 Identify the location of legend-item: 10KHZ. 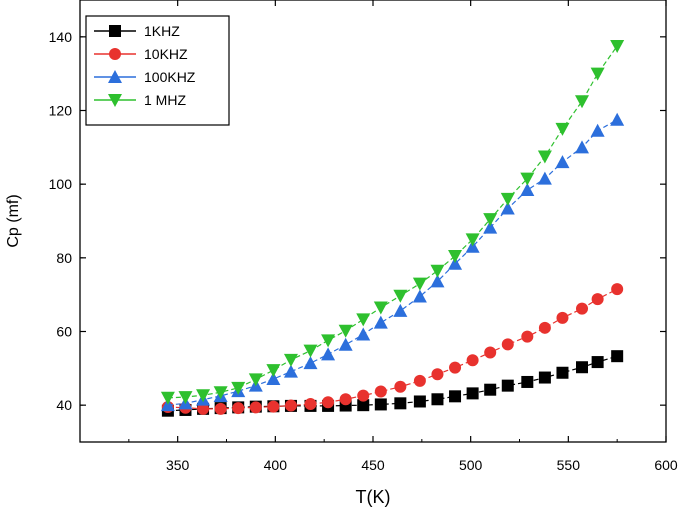
(141, 54).